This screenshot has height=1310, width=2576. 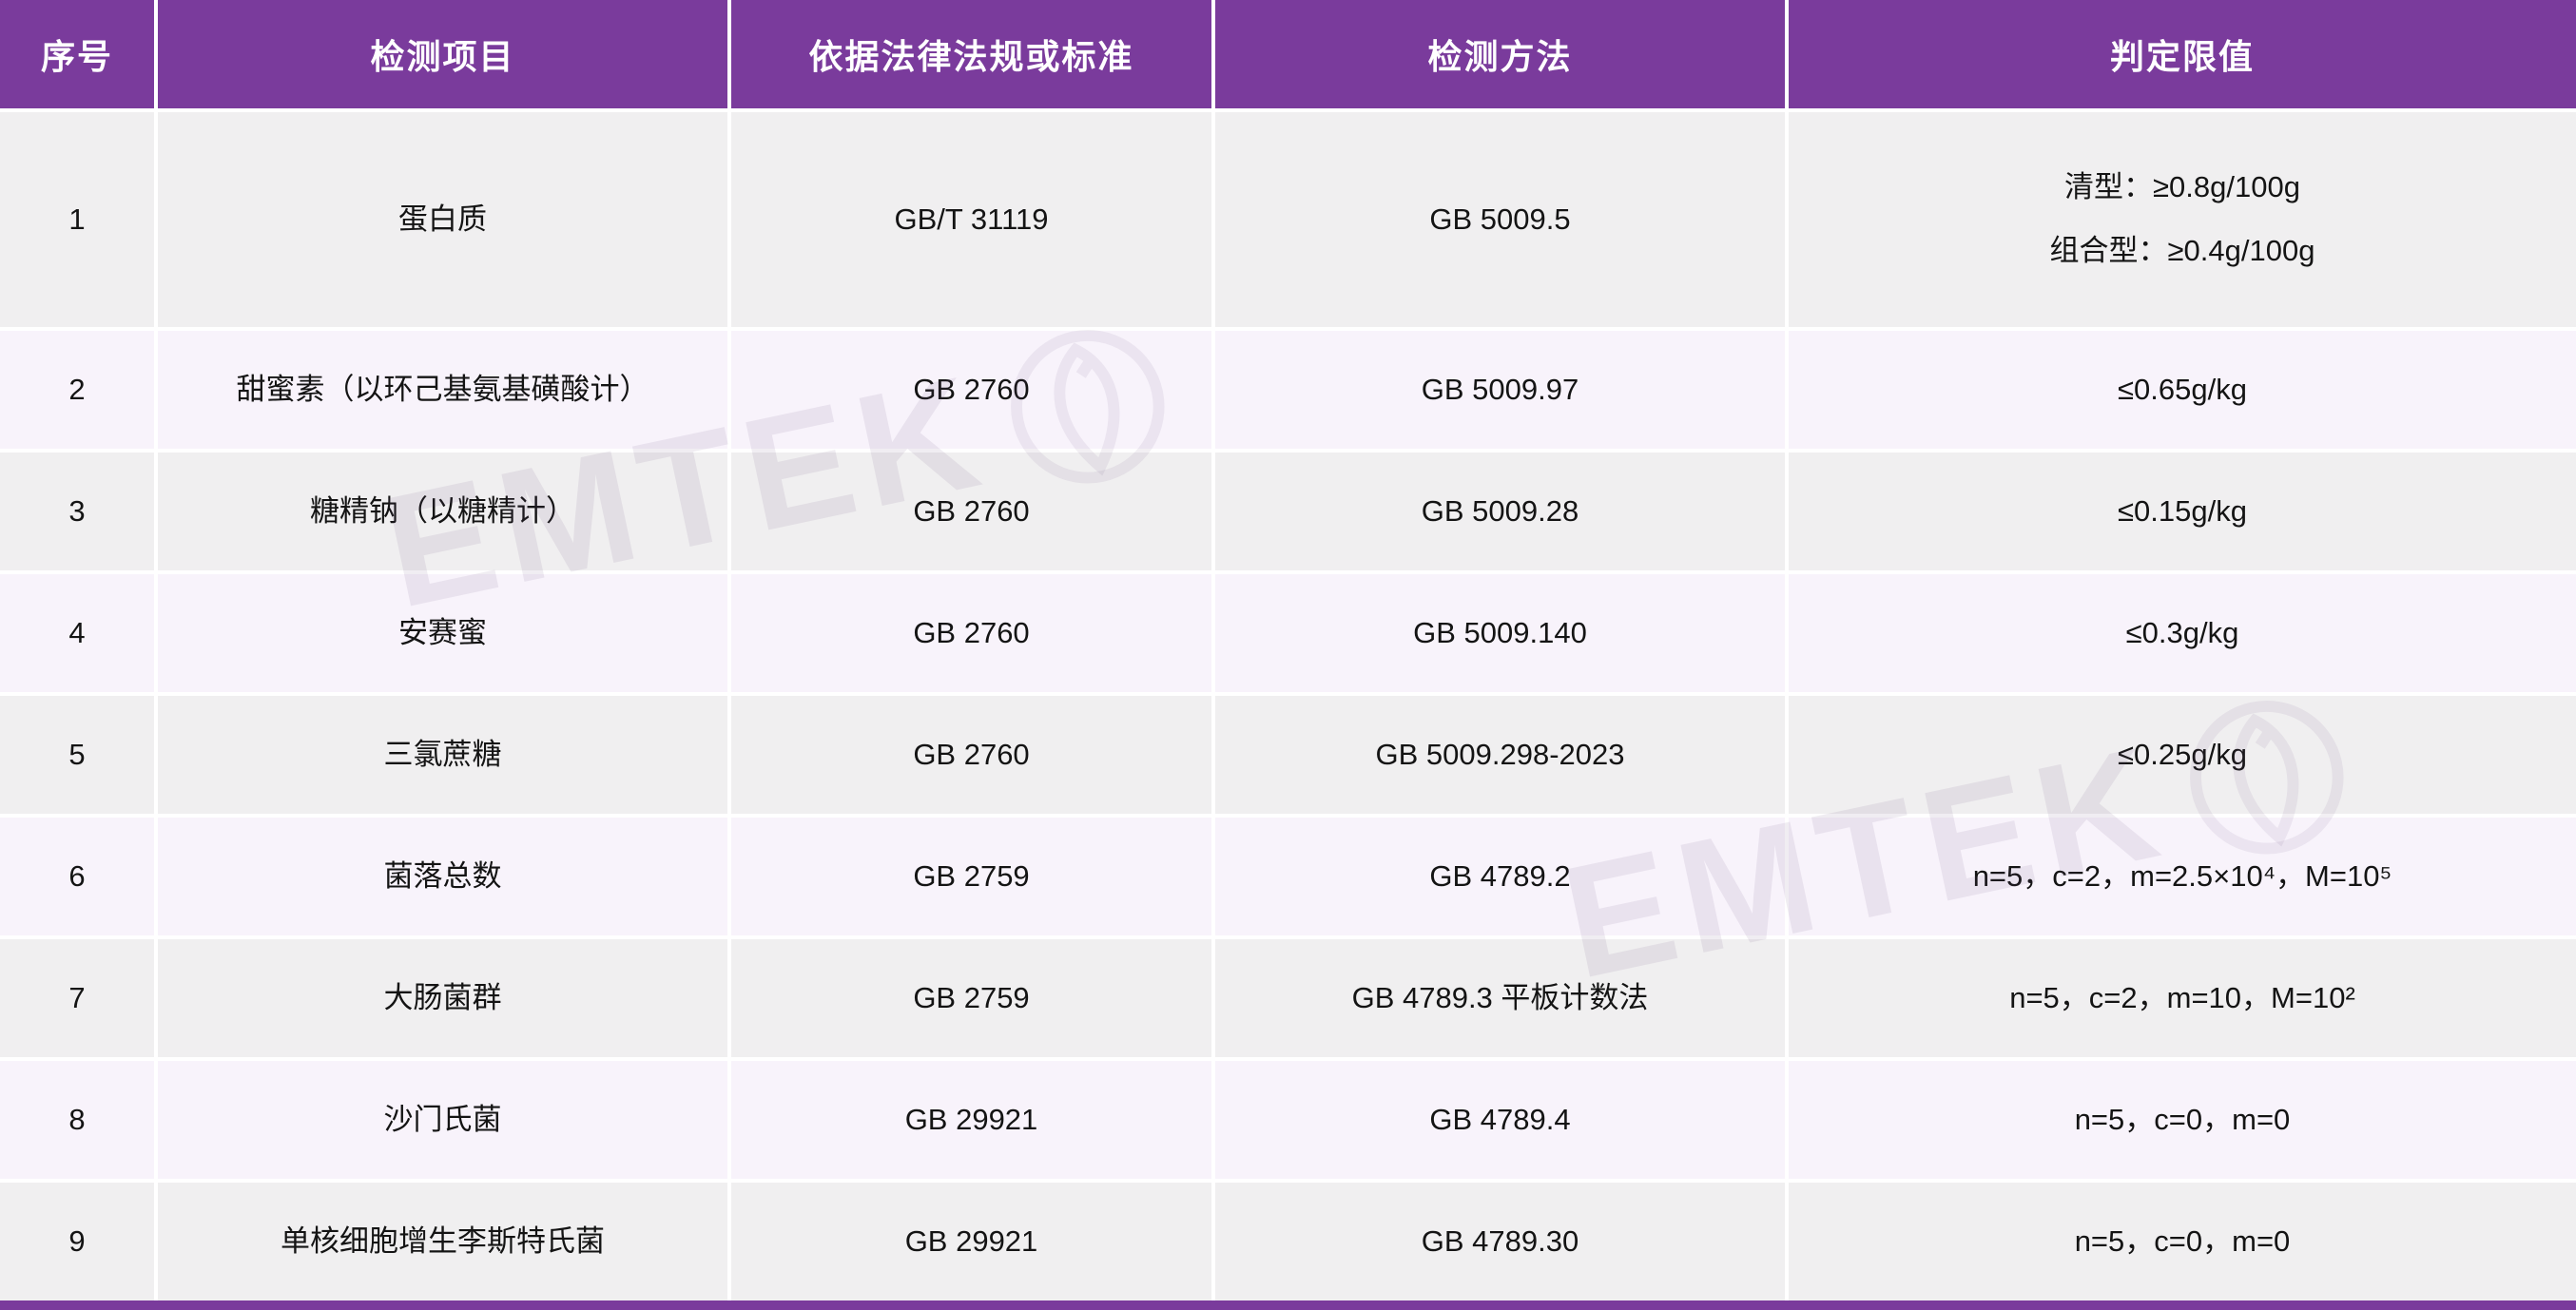 What do you see at coordinates (442, 633) in the screenshot?
I see `cell-item-row-4: 安赛蜜` at bounding box center [442, 633].